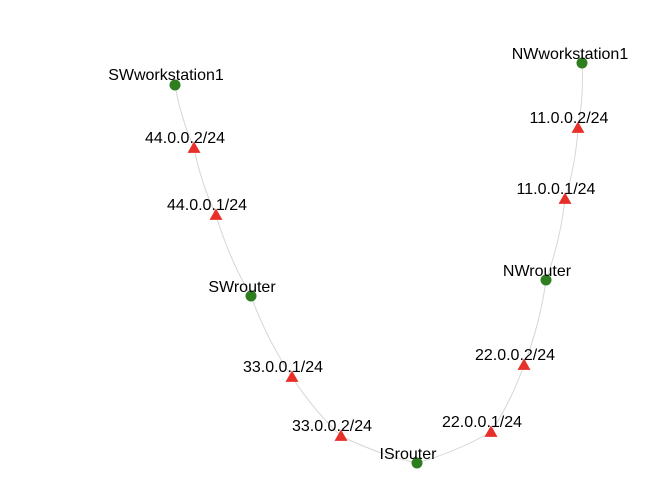  I want to click on node-label: ISrouter, so click(409, 454).